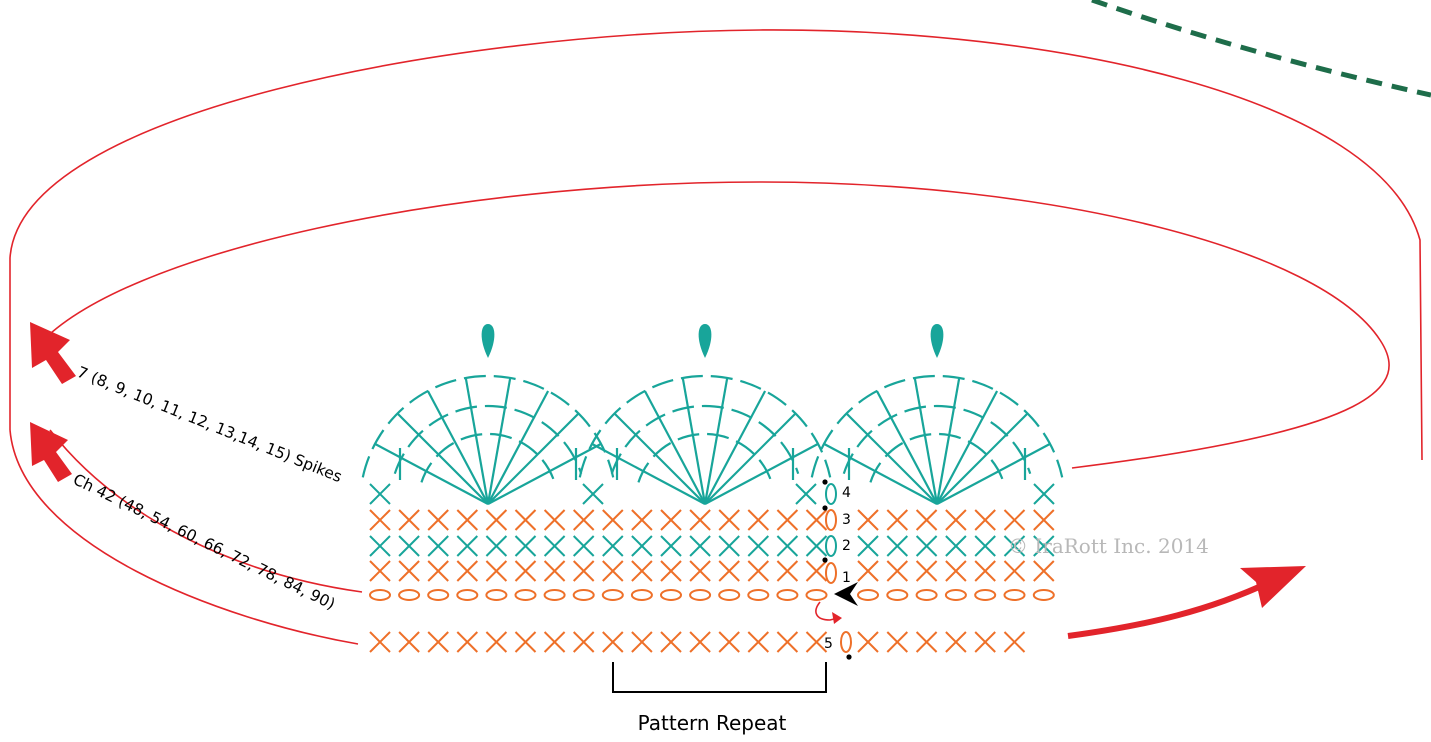 This screenshot has width=1431, height=742. I want to click on arrow-icon-top-left, so click(53, 353).